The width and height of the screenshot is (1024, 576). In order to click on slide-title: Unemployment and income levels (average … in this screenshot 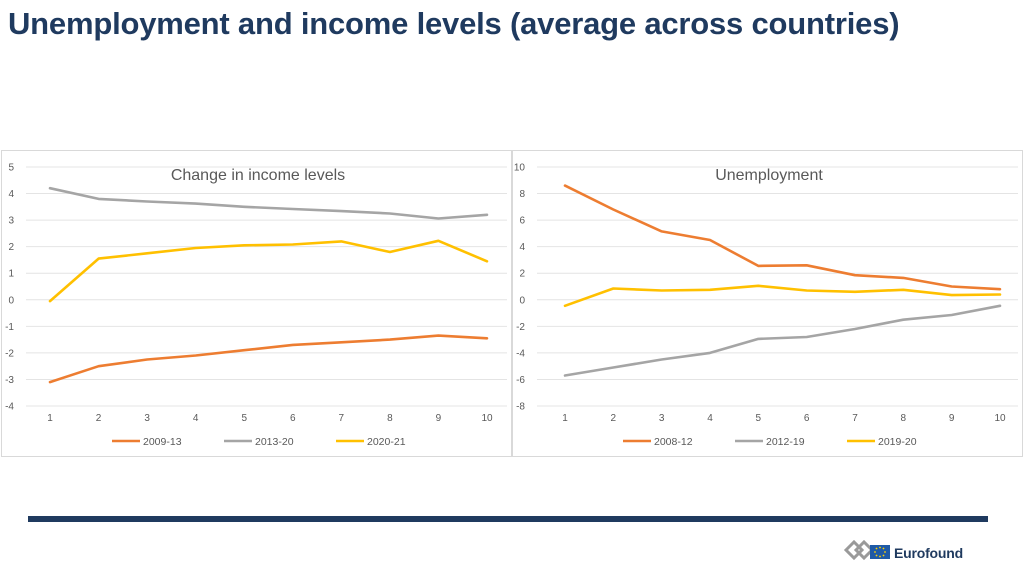, I will do `click(454, 23)`.